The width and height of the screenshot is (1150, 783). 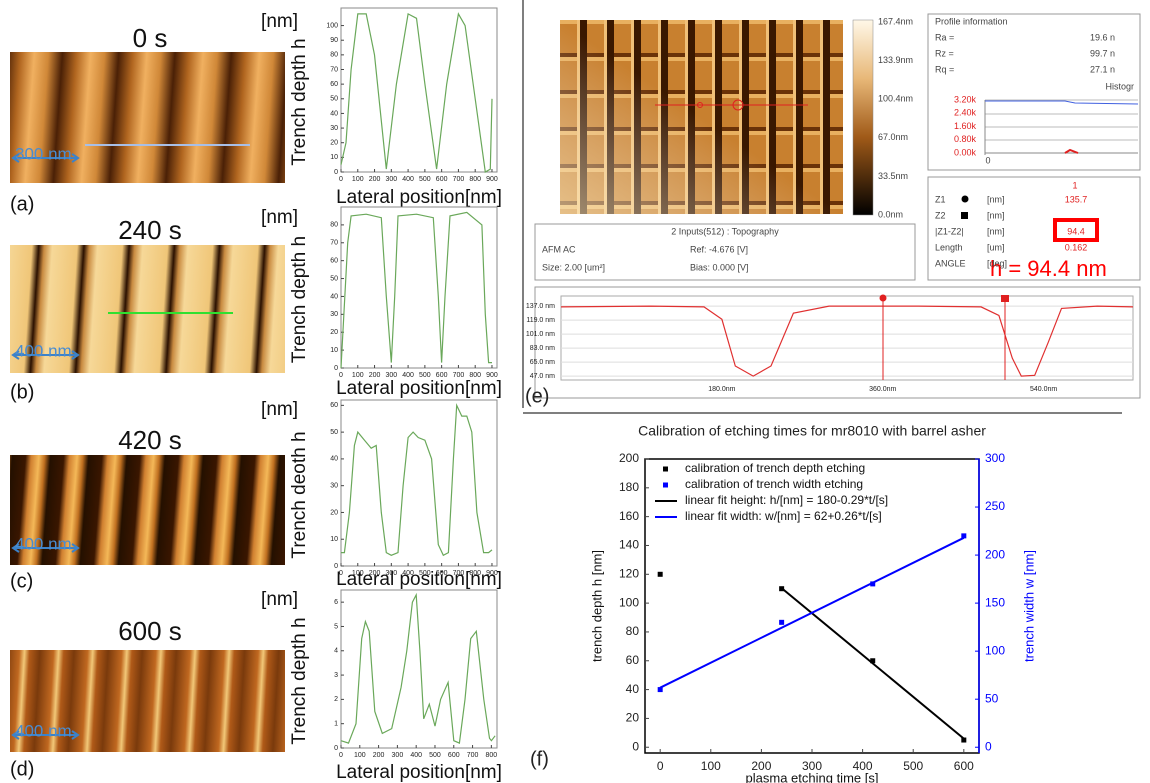 What do you see at coordinates (944, 69) in the screenshot?
I see `info-key: Rq =` at bounding box center [944, 69].